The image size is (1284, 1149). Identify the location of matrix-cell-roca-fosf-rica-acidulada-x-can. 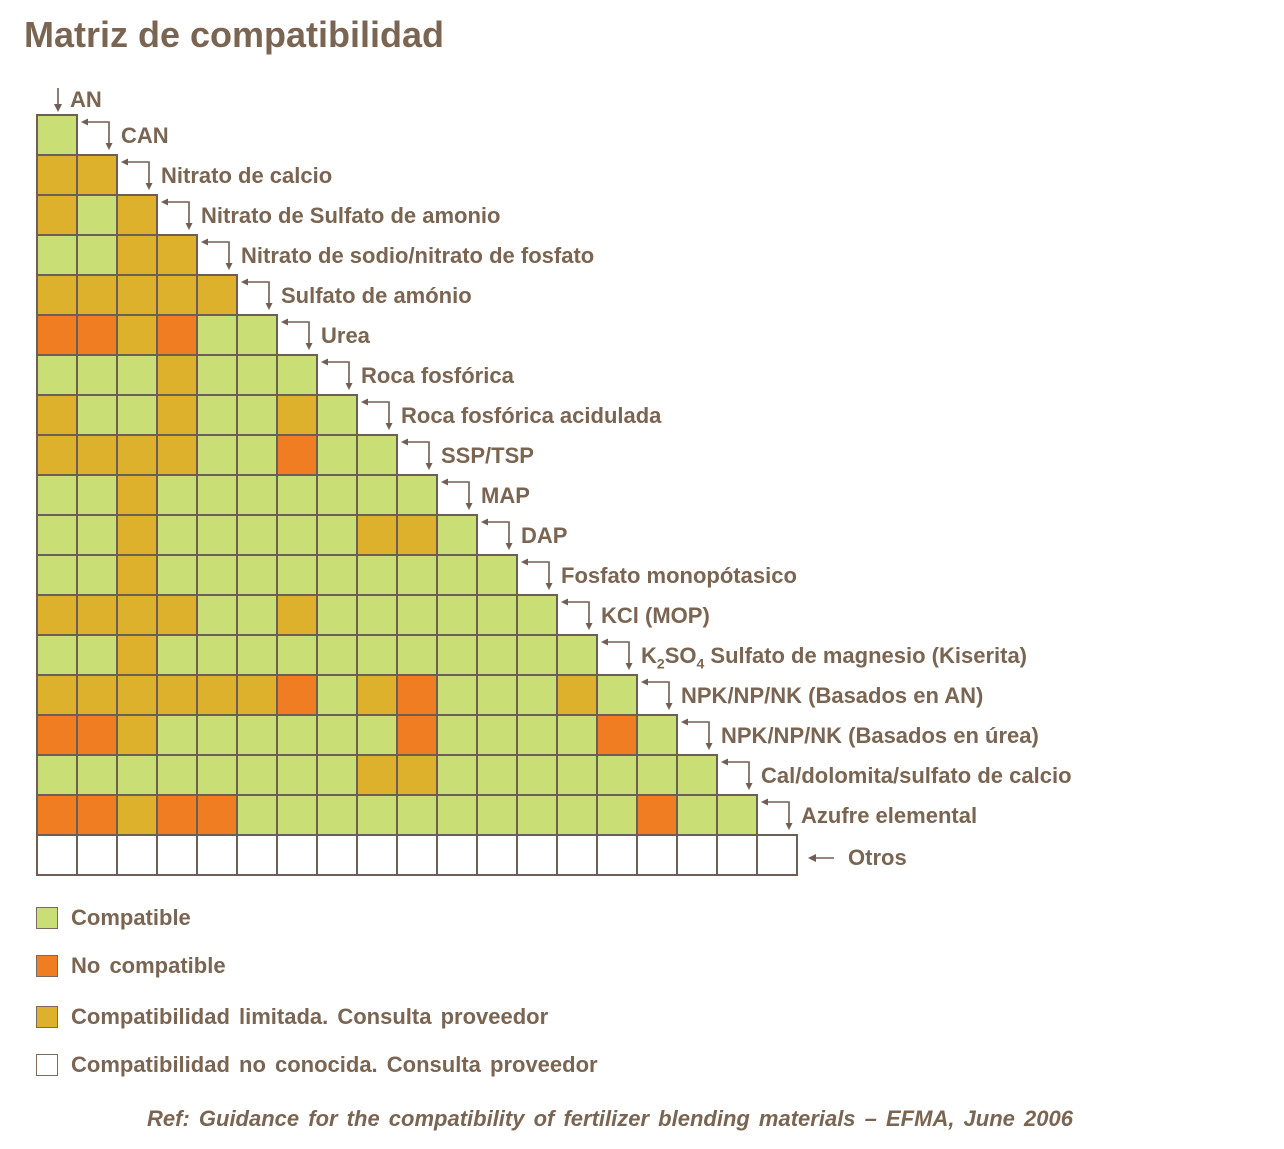
(97, 415).